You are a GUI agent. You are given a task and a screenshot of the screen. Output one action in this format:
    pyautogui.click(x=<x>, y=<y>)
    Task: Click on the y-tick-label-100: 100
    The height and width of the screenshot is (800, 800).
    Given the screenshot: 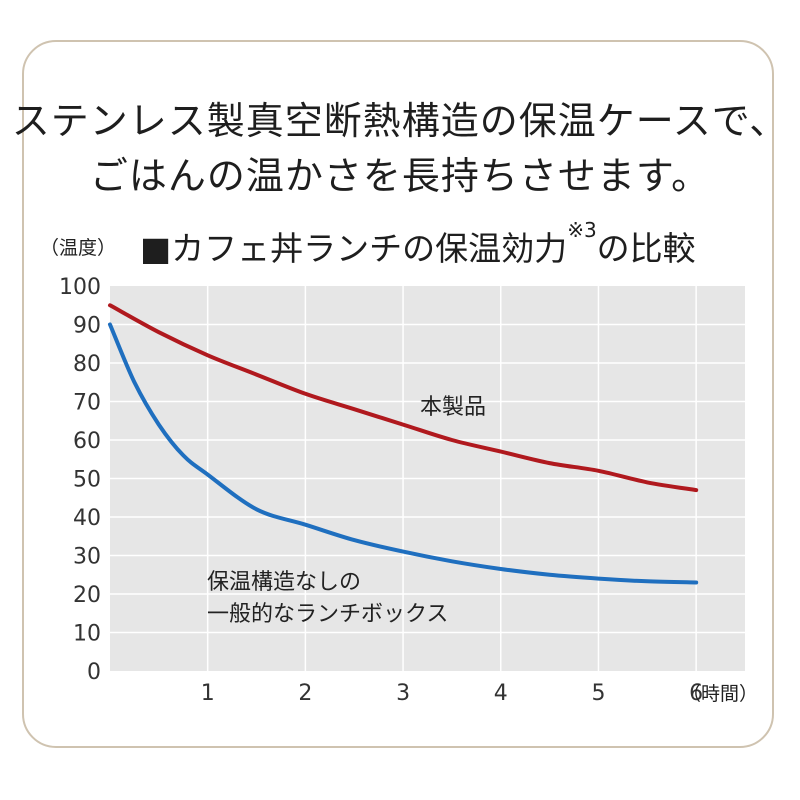 What is the action you would take?
    pyautogui.click(x=80, y=287)
    